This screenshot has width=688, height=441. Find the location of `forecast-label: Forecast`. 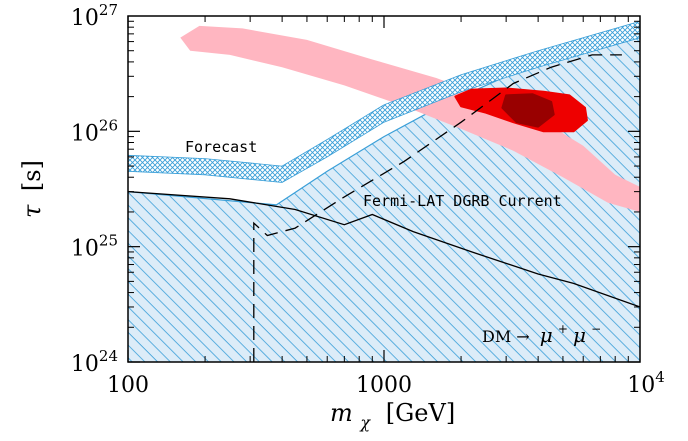

forecast-label: Forecast is located at coordinates (221, 147).